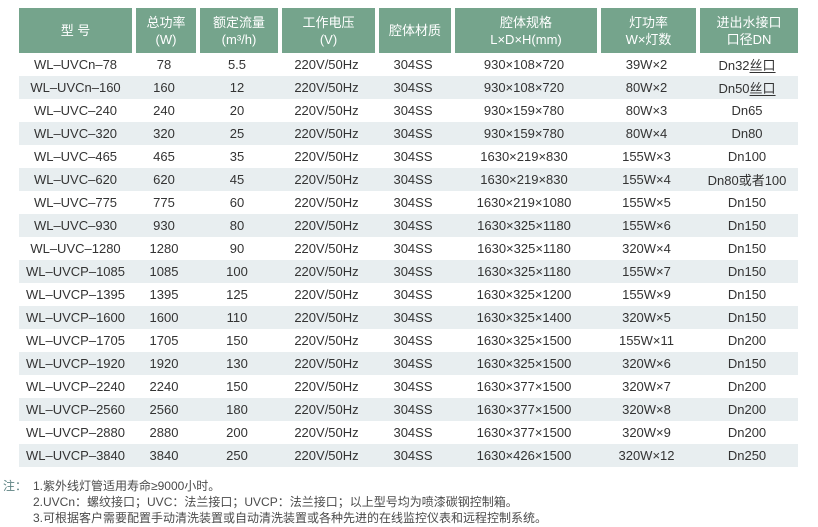  I want to click on model-cell: WL–UVCn–78, so click(75, 64).